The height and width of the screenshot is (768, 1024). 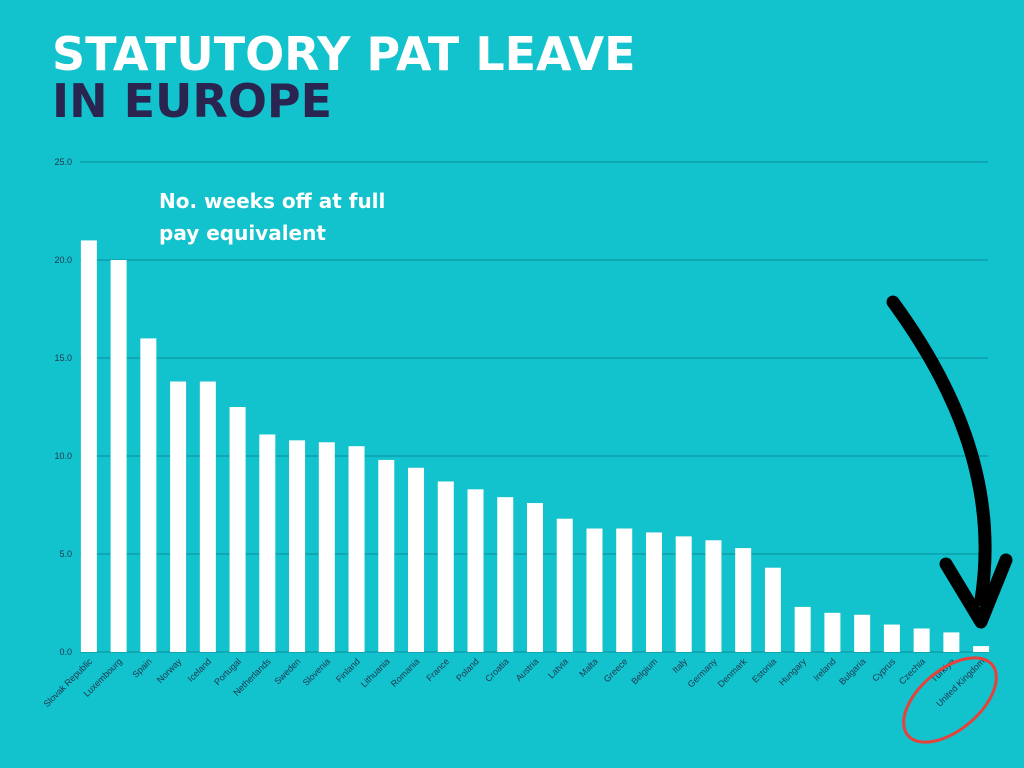 I want to click on arrow, so click(x=939, y=451).